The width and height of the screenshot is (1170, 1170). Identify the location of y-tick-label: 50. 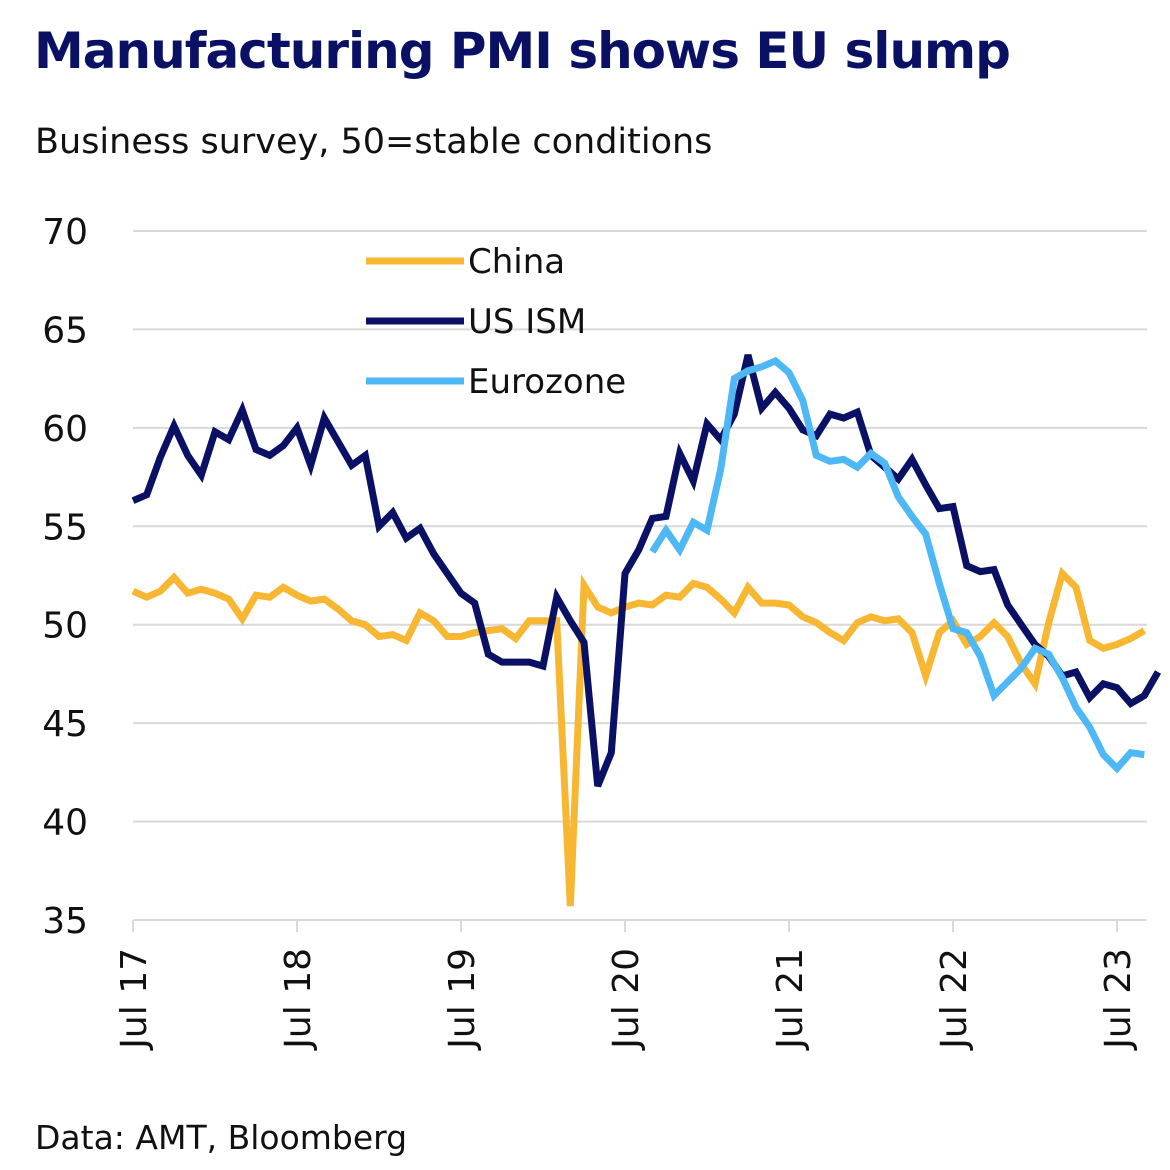
(65, 626).